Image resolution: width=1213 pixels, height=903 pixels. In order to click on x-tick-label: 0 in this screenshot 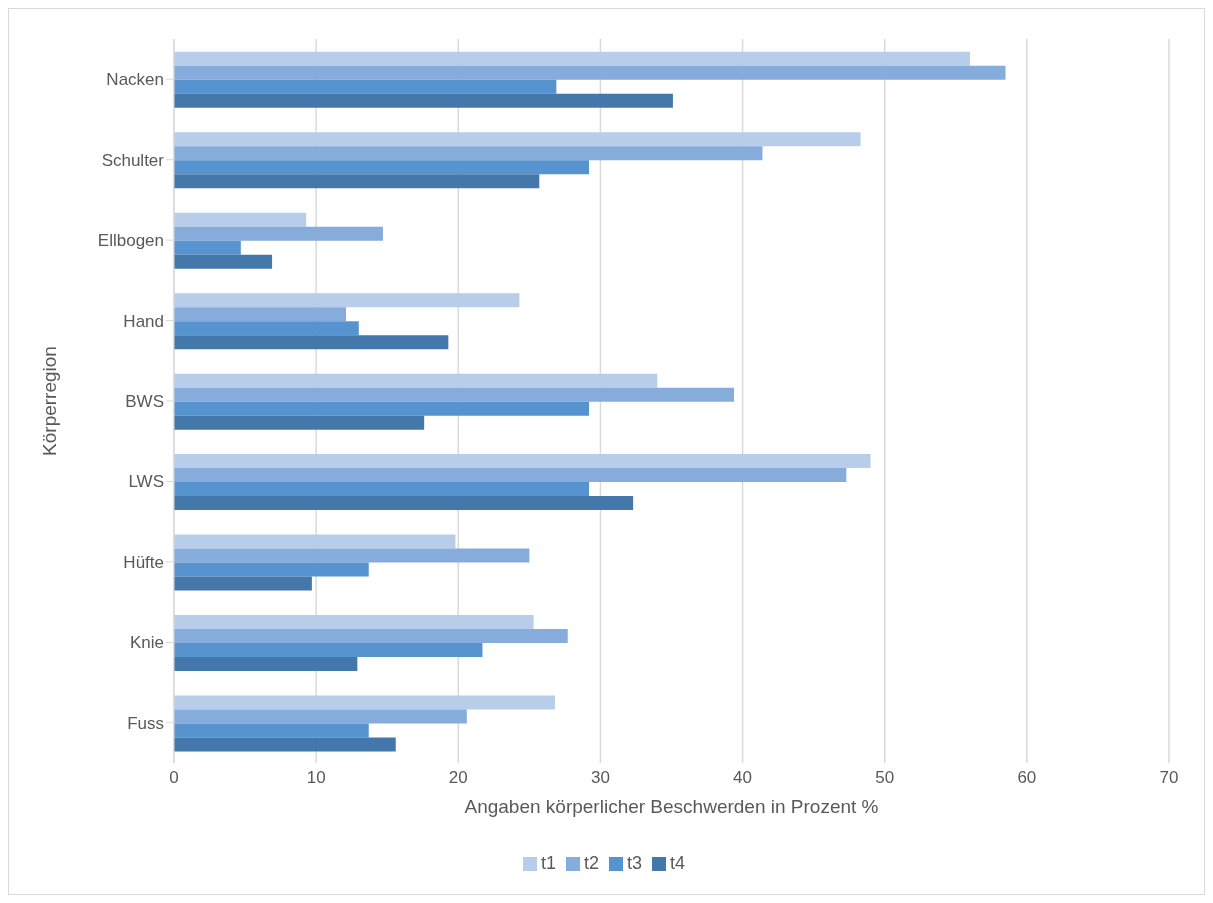, I will do `click(174, 778)`.